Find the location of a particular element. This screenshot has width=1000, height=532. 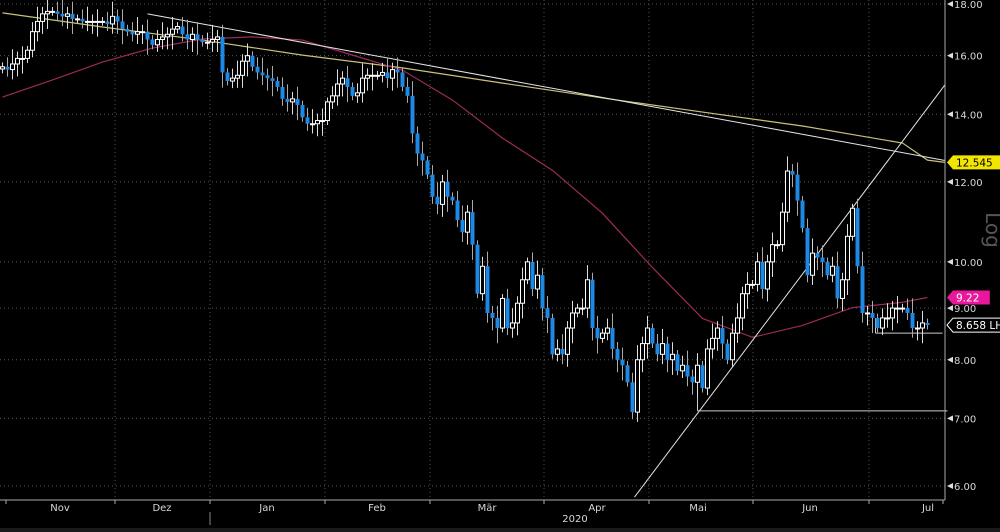

y-tick-label: 9.00 is located at coordinates (965, 309).